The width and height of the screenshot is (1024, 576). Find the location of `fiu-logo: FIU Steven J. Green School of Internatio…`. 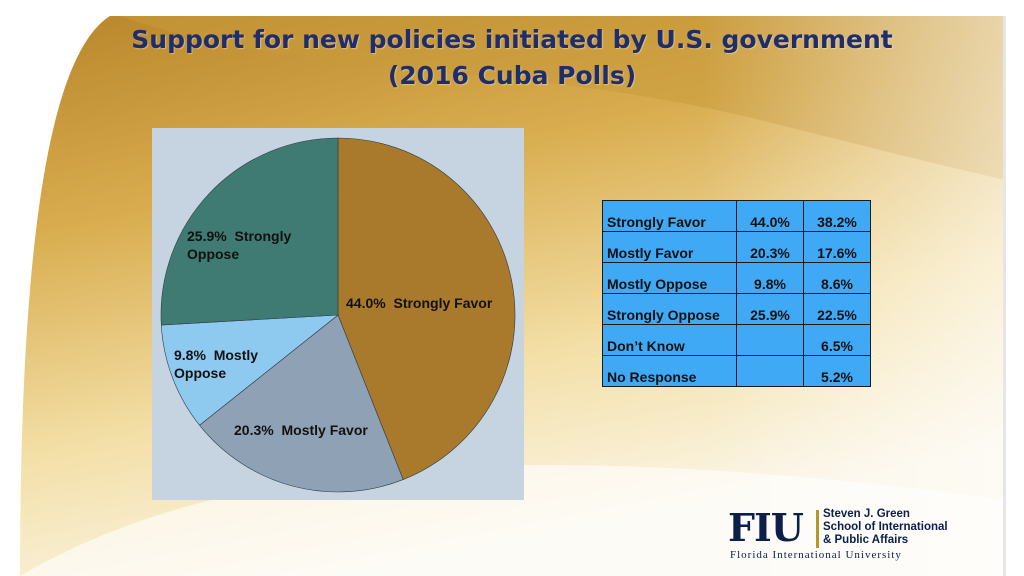

fiu-logo: FIU Steven J. Green School of Internatio… is located at coordinates (848, 536).